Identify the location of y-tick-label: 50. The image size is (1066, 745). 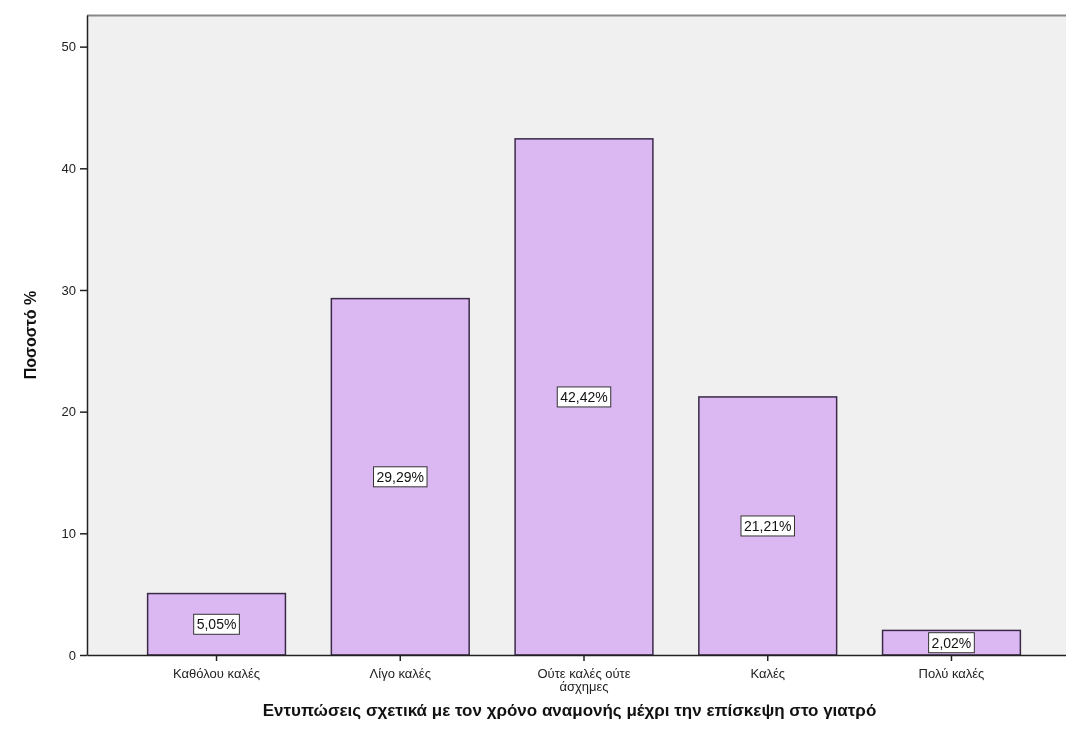
(68, 47).